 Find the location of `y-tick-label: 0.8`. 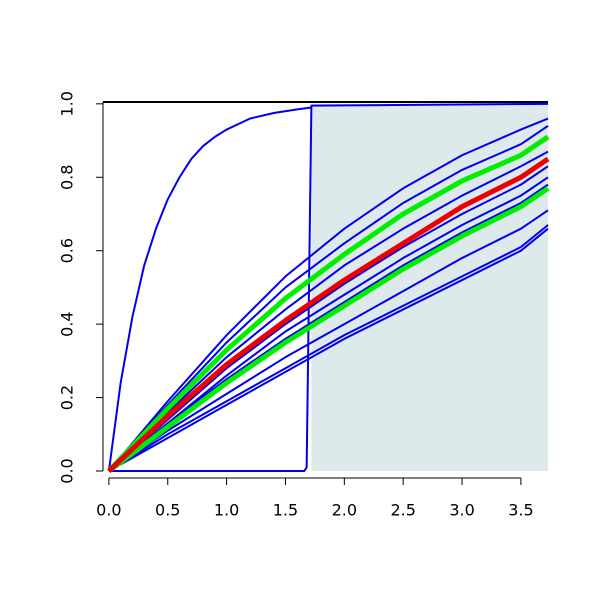

y-tick-label: 0.8 is located at coordinates (67, 177).